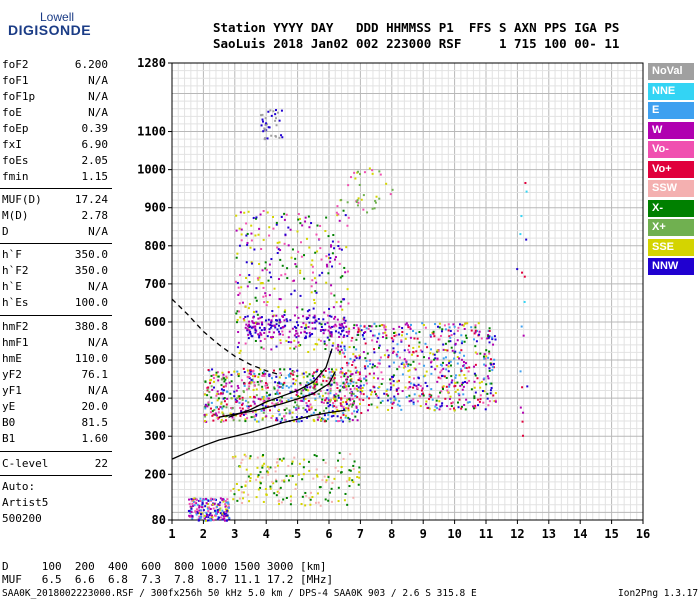 Image resolution: width=700 pixels, height=600 pixels. I want to click on param-label: h`F, so click(12, 254).